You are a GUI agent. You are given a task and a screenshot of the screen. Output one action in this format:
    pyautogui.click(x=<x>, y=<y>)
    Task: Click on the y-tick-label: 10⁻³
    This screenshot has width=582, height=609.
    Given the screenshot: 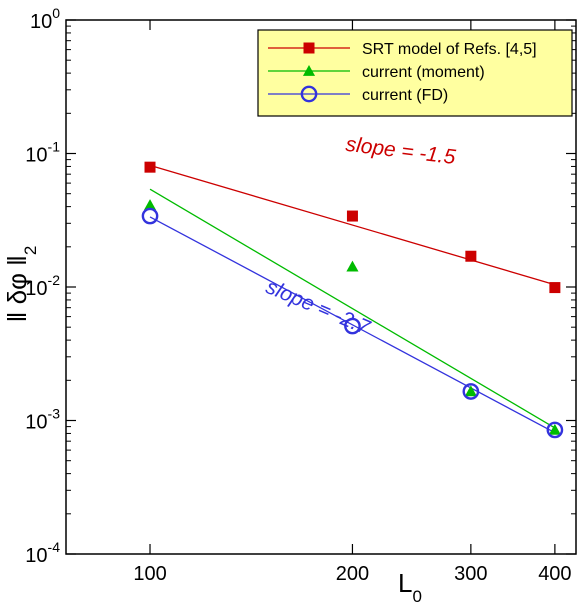 What is the action you would take?
    pyautogui.click(x=42, y=420)
    